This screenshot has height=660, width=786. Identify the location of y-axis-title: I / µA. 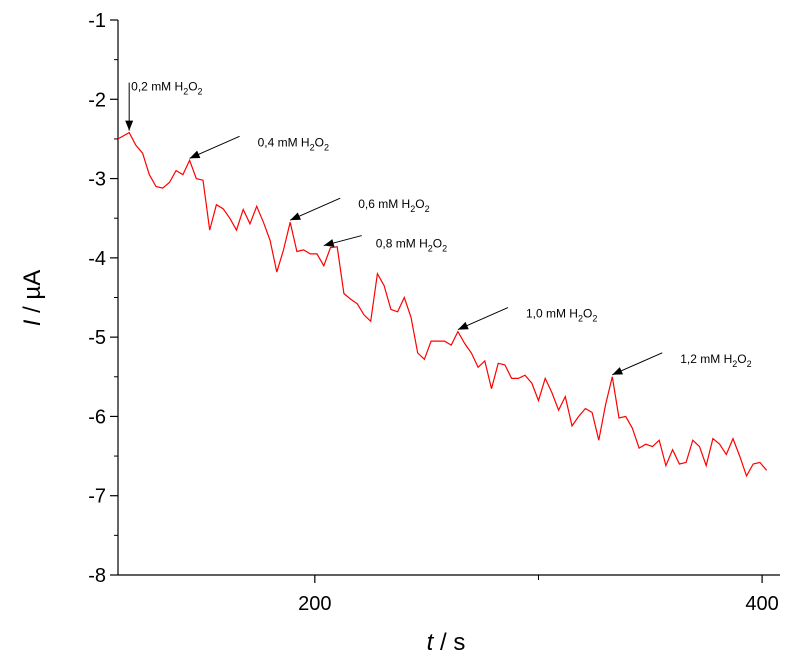
(32, 298).